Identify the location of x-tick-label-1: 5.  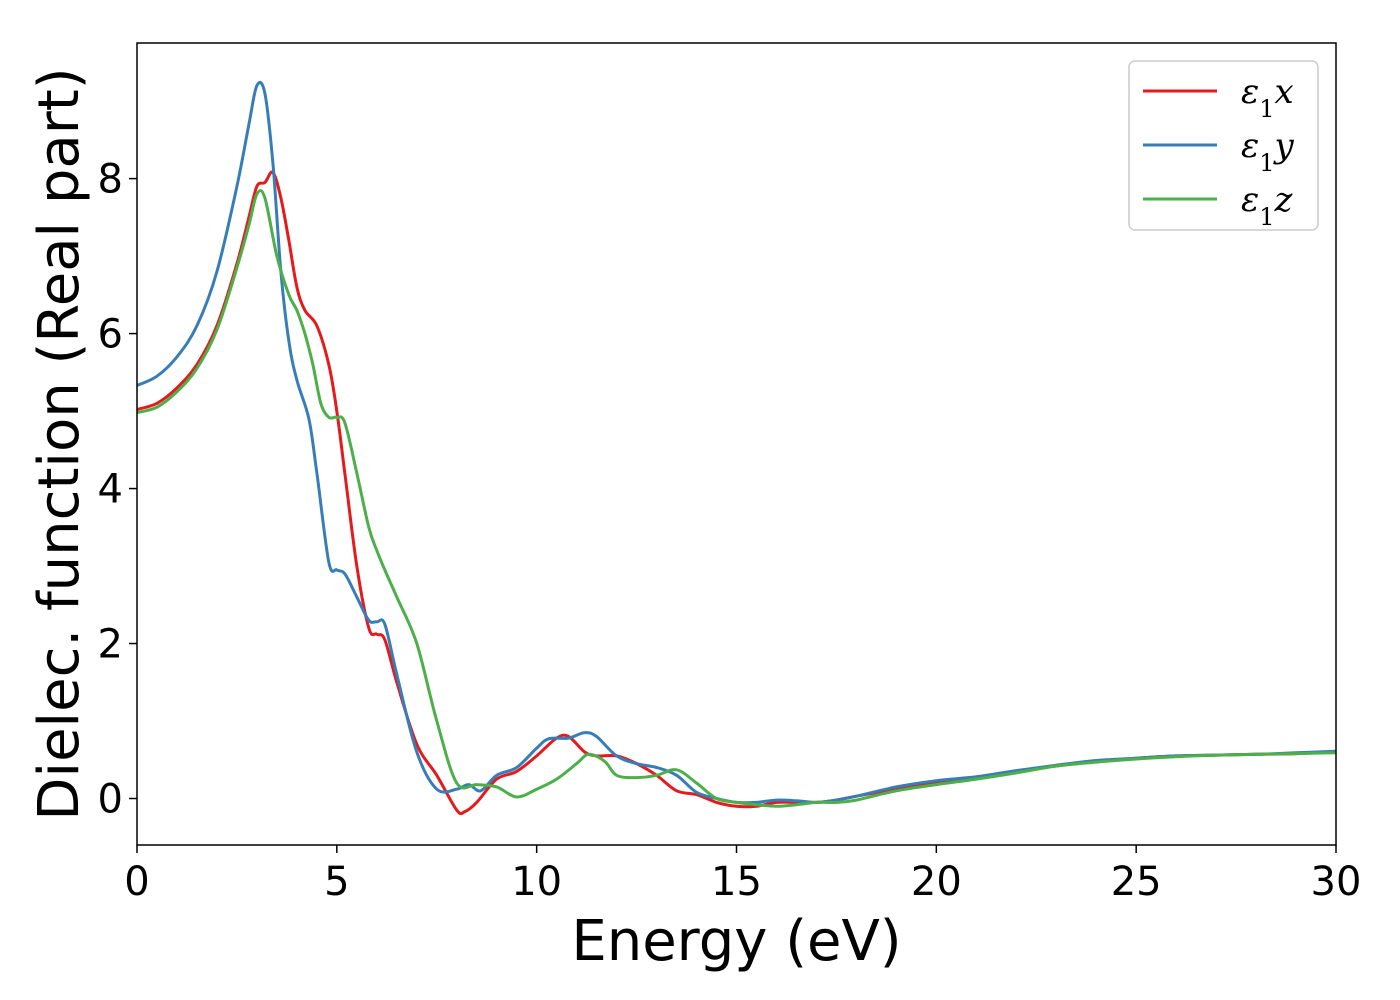
(336, 882).